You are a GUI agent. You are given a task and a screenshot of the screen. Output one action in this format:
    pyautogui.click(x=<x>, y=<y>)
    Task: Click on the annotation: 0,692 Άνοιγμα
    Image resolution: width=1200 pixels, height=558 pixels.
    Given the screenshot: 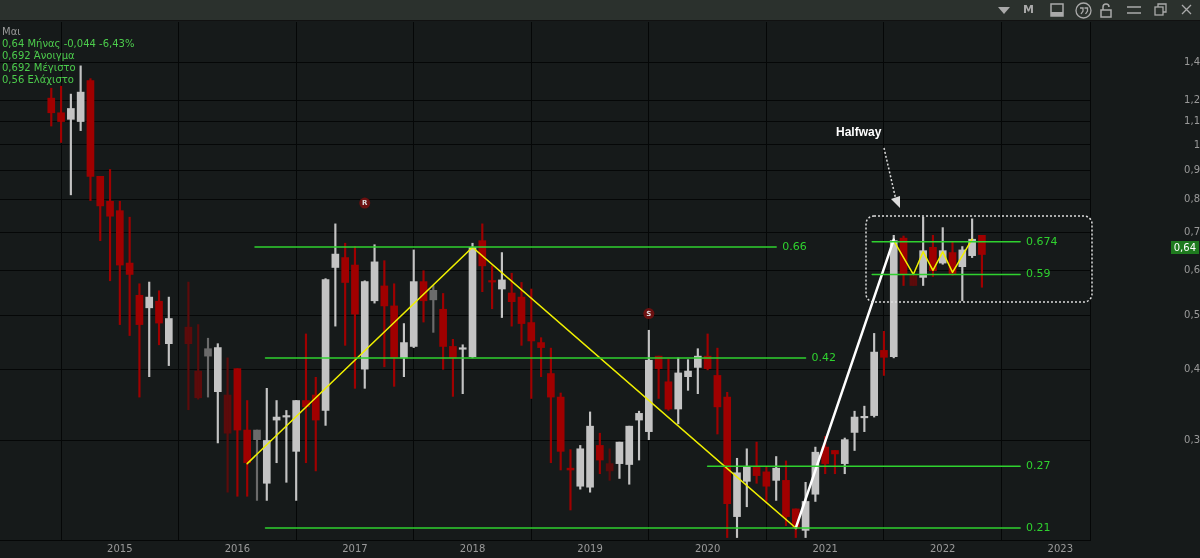 What is the action you would take?
    pyautogui.click(x=39, y=56)
    